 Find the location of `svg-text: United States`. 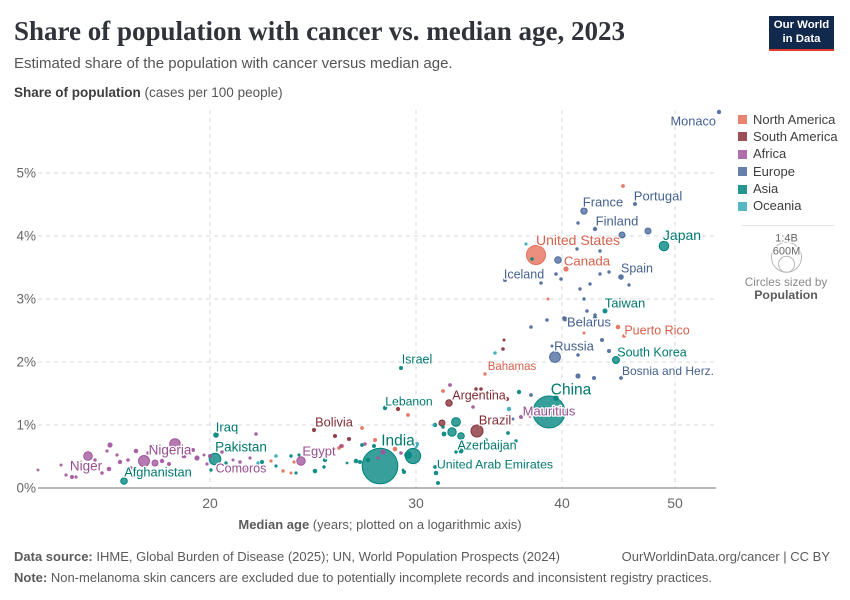

svg-text: United States is located at coordinates (578, 240).